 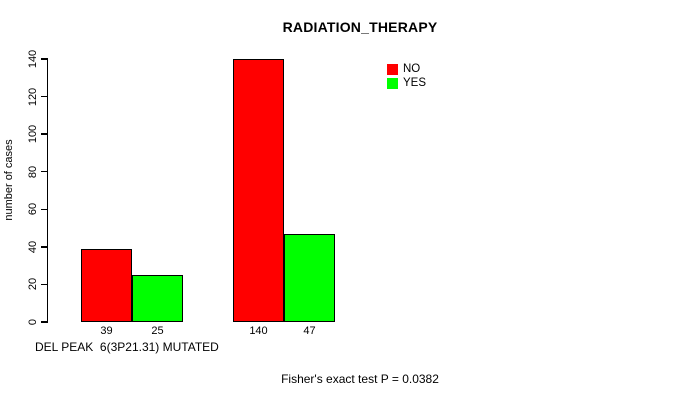 I want to click on x-axis-label: DEL PEAK 6(3P21.31) MUTATED, so click(x=127, y=347).